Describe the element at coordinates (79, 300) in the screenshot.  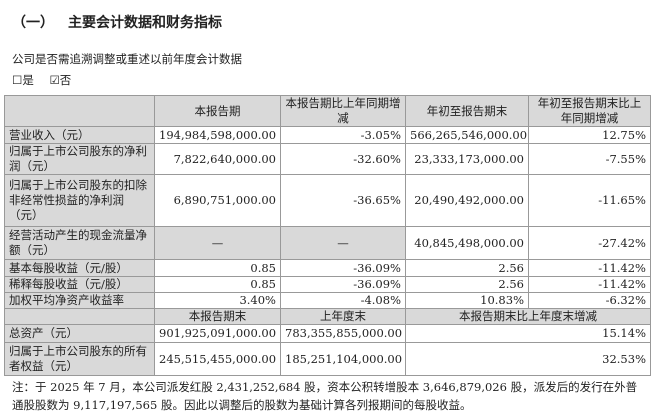
I see `row-label: 加权平均净资产收益率` at that location.